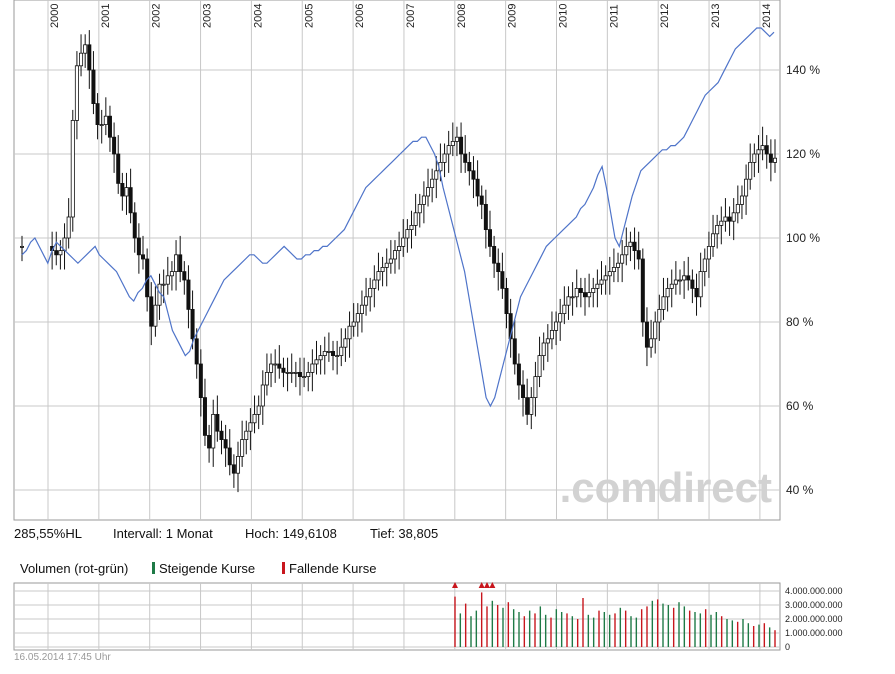  Describe the element at coordinates (48, 533) in the screenshot. I see `change-label: 285,55%HL` at that location.